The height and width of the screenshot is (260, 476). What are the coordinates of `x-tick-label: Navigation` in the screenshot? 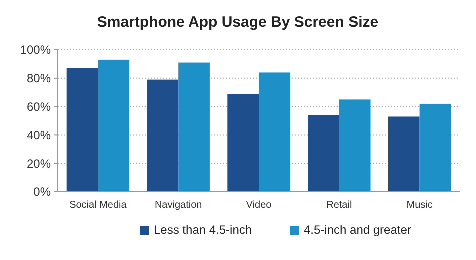 It's located at (178, 205).